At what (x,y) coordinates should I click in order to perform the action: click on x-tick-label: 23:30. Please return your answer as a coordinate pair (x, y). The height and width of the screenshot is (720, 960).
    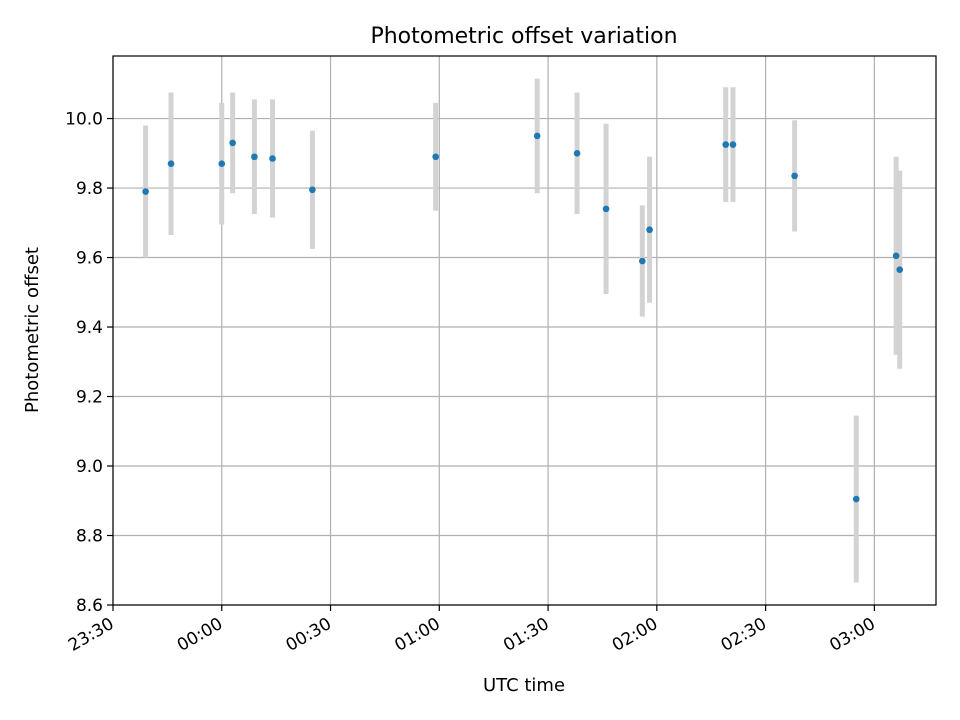
    Looking at the image, I should click on (91, 635).